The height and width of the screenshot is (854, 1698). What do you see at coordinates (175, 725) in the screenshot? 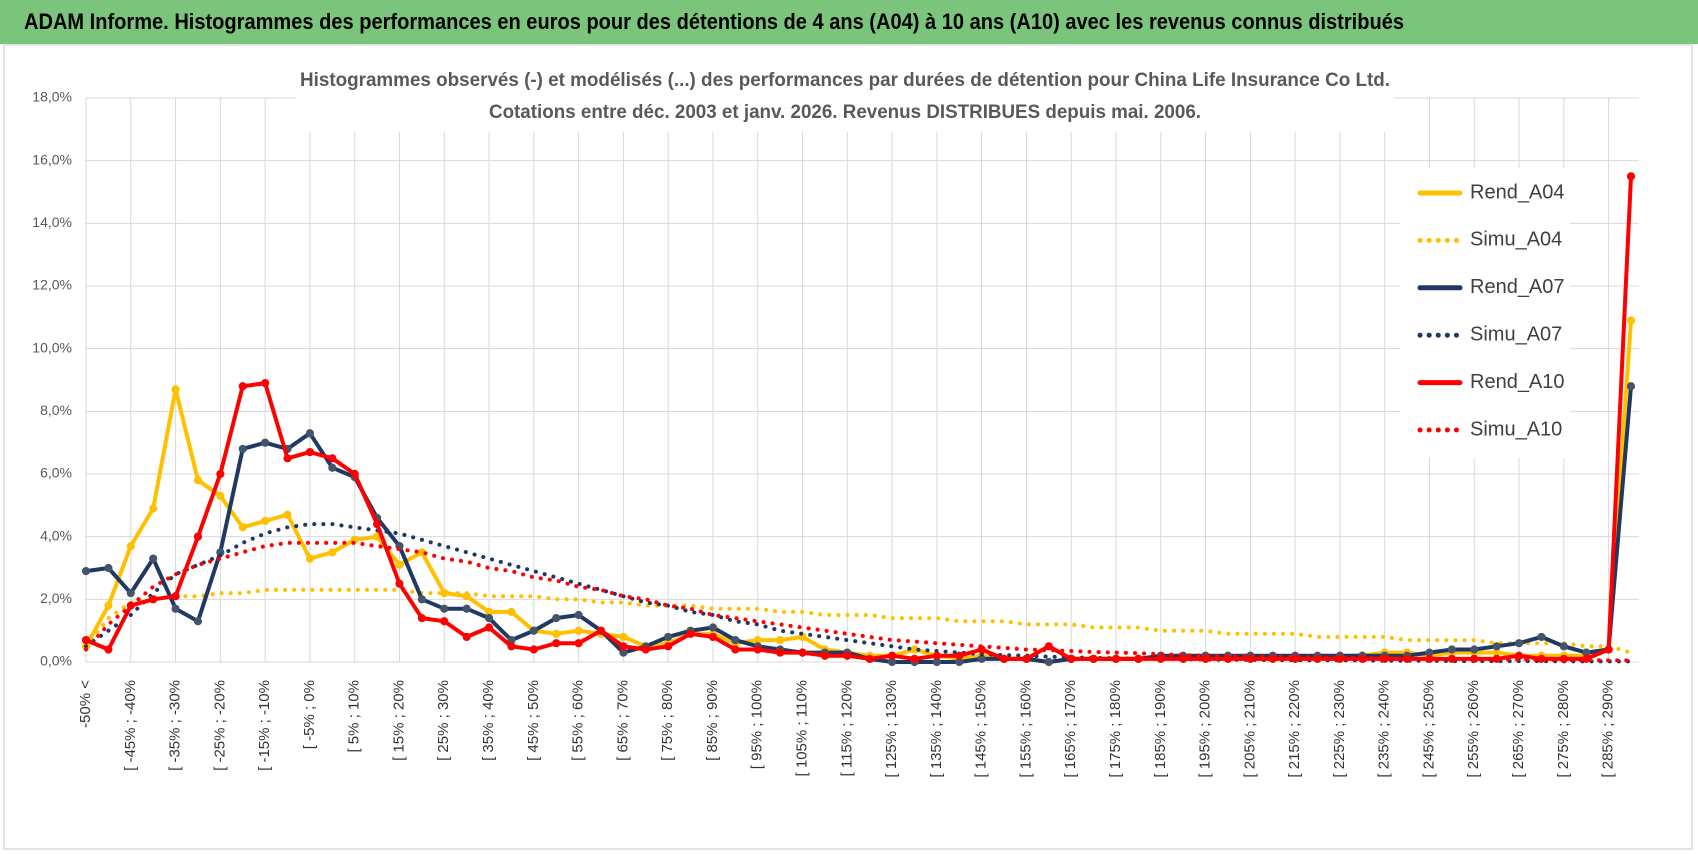
I see `x-tick-label: [ -35% ; -30%` at bounding box center [175, 725].